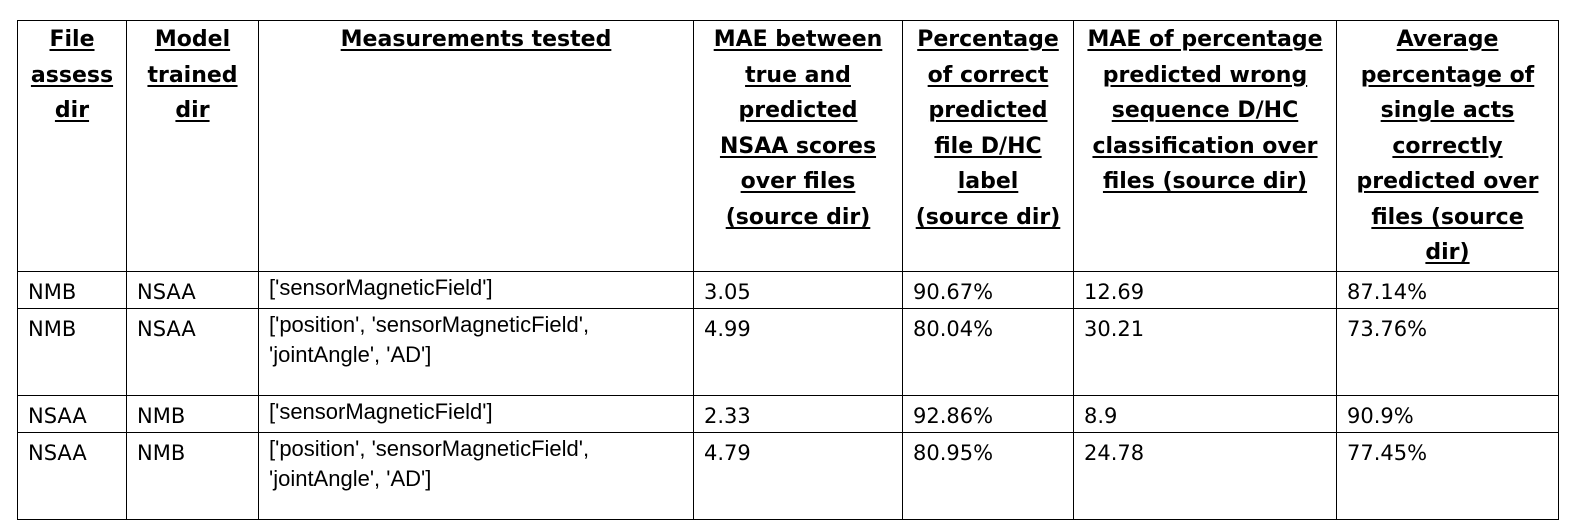 This screenshot has width=1570, height=520. I want to click on cell-mae-wrong-sequence: 12.69, so click(1205, 289).